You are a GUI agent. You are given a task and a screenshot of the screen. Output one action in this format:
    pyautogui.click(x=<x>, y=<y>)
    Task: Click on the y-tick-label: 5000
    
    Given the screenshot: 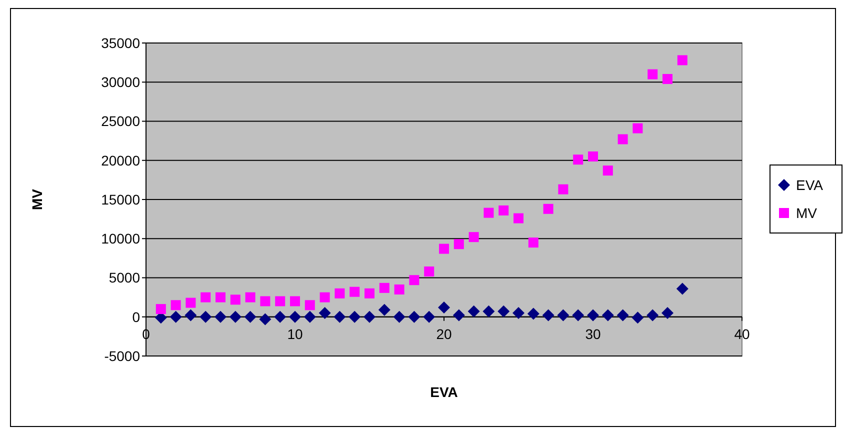 What is the action you would take?
    pyautogui.click(x=124, y=278)
    